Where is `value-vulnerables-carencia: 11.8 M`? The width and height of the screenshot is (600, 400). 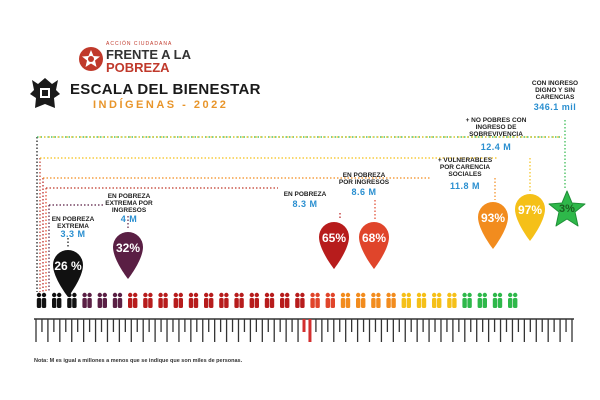 value-vulnerables-carencia: 11.8 M is located at coordinates (465, 186).